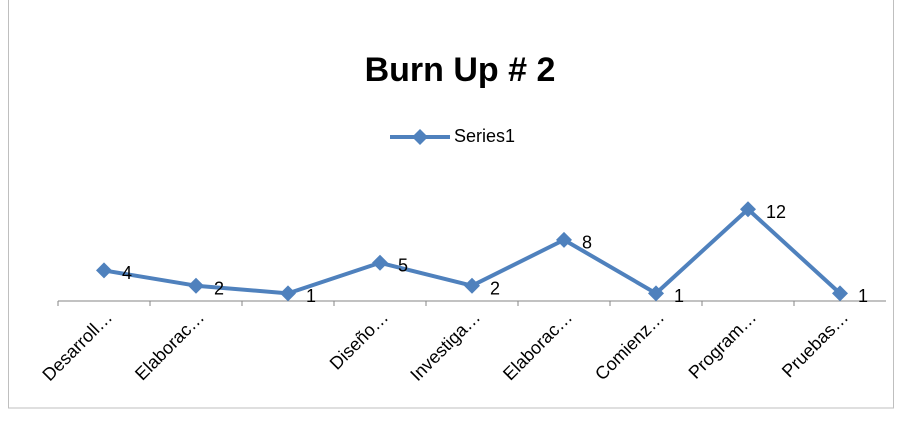 This screenshot has width=901, height=421. Describe the element at coordinates (460, 70) in the screenshot. I see `chart-title: Burn Up # 2` at that location.